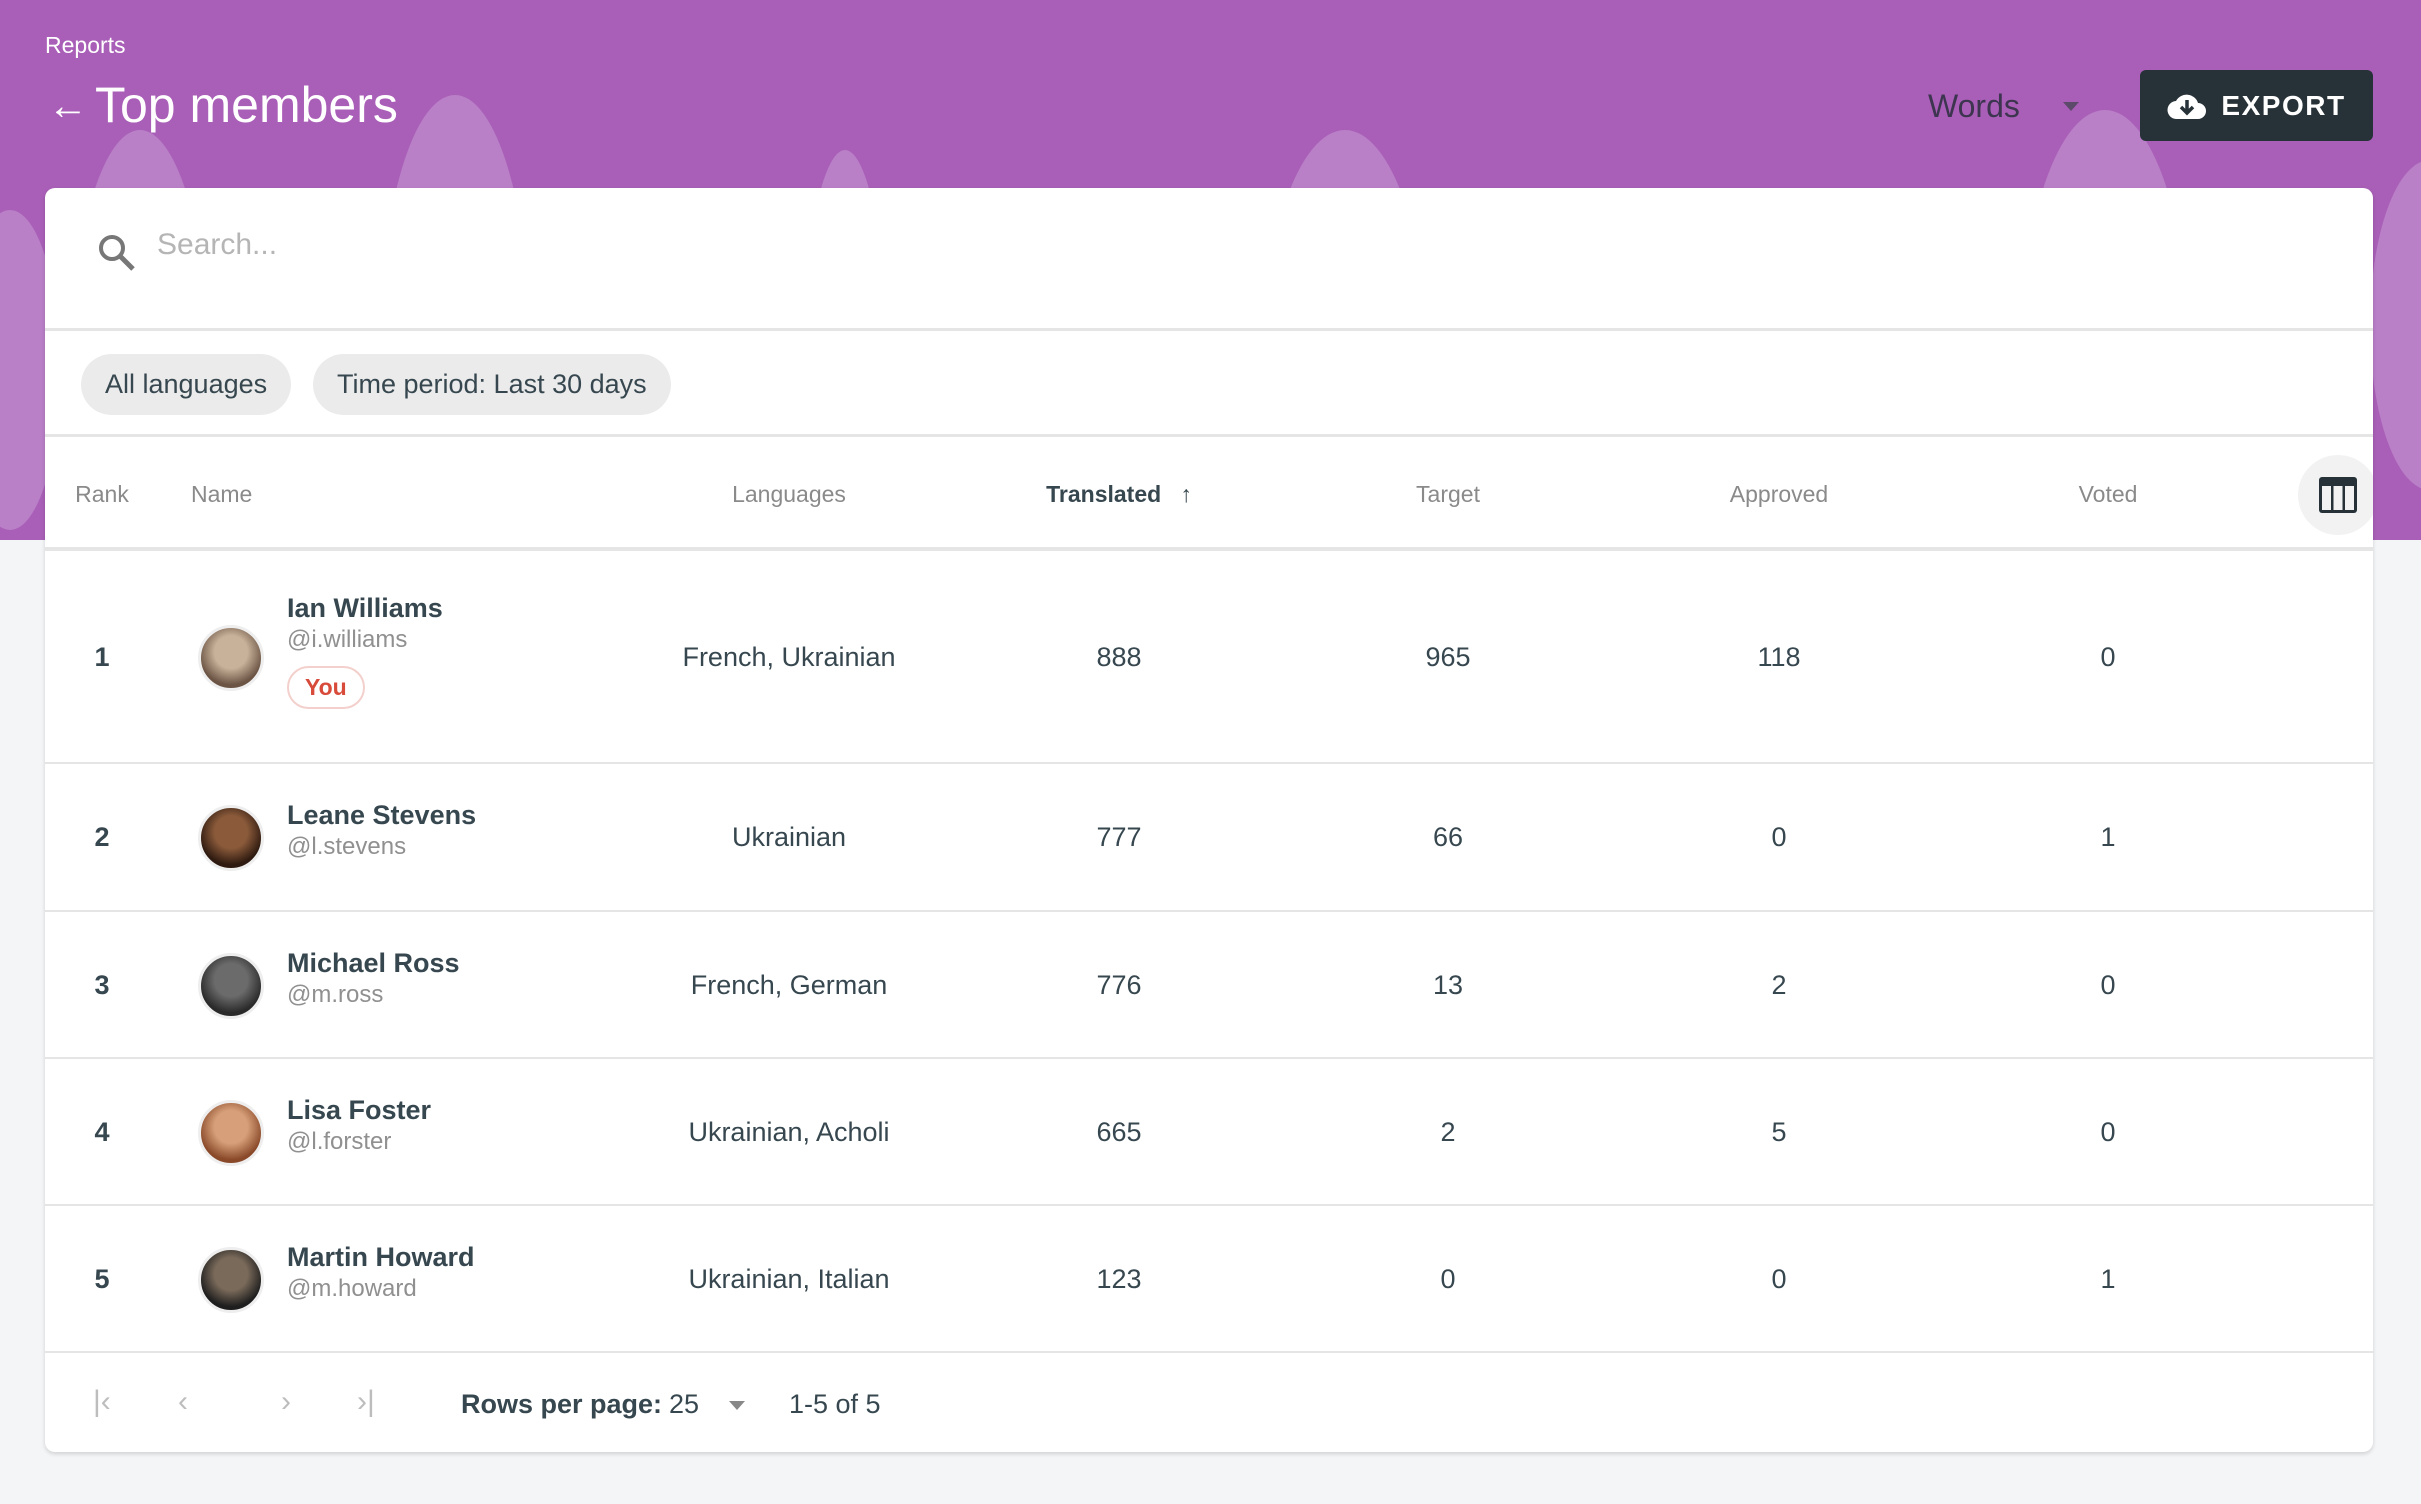  I want to click on rows-per-page-select: 25, so click(707, 1404).